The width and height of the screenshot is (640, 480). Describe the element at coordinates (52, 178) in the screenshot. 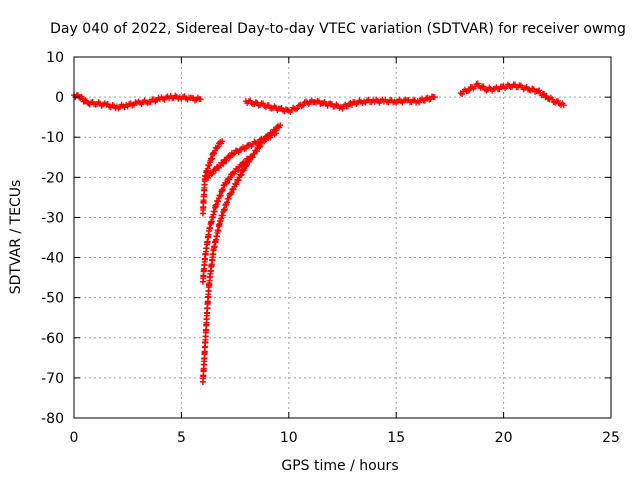

I see `y-tick-label: -20` at that location.